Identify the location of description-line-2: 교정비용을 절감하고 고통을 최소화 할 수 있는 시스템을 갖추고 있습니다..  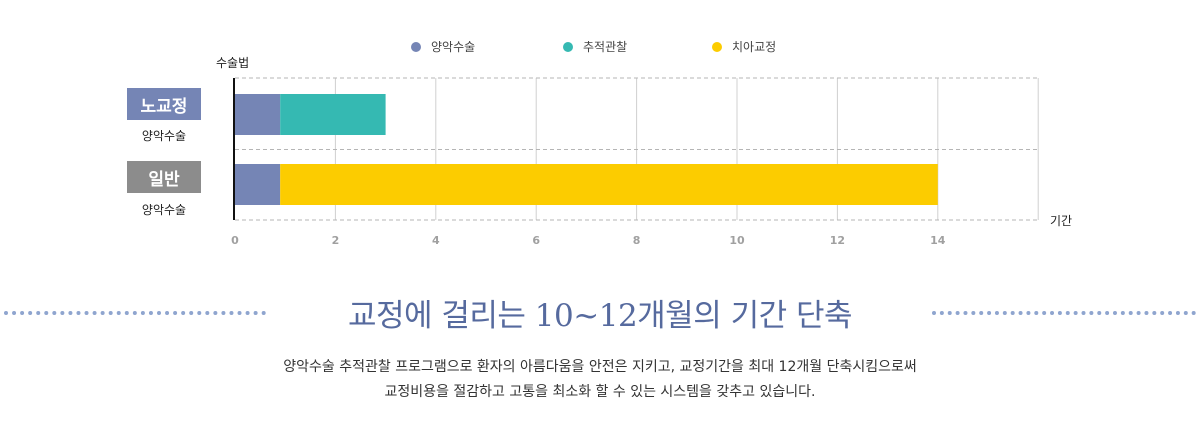
(600, 392).